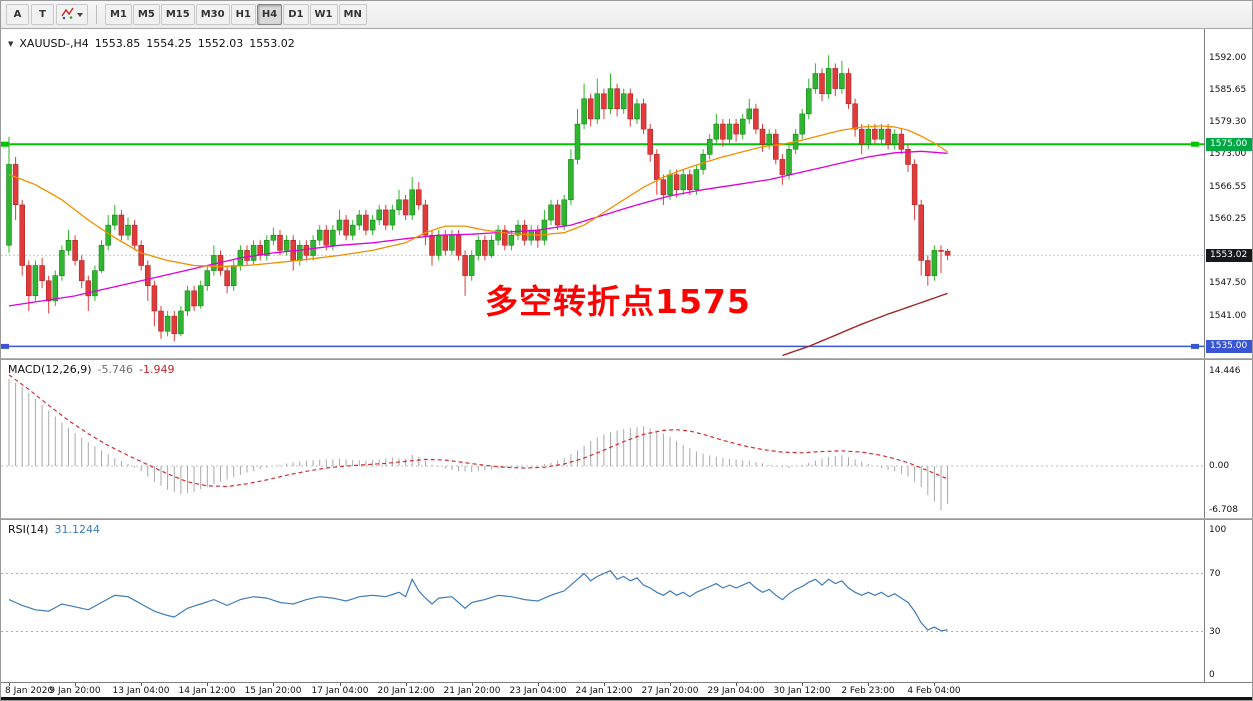  What do you see at coordinates (865, 324) in the screenshot?
I see `ma-long-line` at bounding box center [865, 324].